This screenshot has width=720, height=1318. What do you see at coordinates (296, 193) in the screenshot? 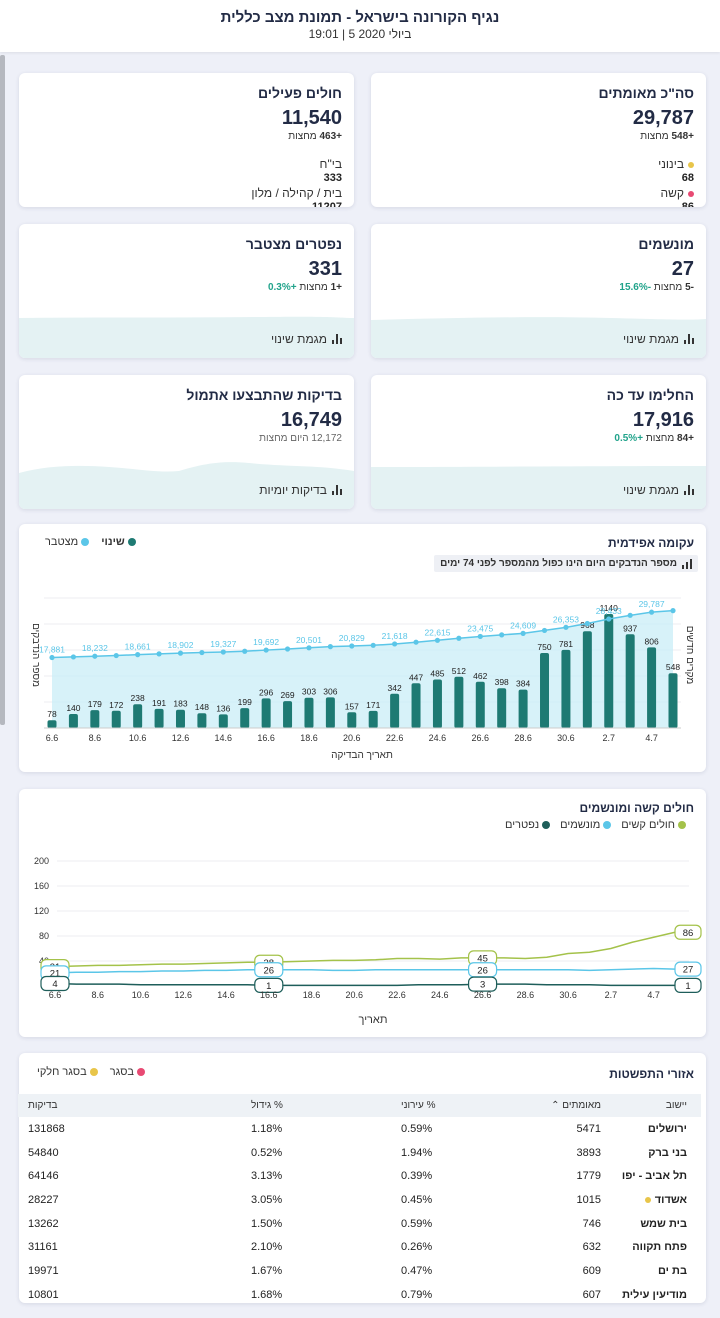
I see `sub-home-label: בית / קהילה / מלון` at bounding box center [296, 193].